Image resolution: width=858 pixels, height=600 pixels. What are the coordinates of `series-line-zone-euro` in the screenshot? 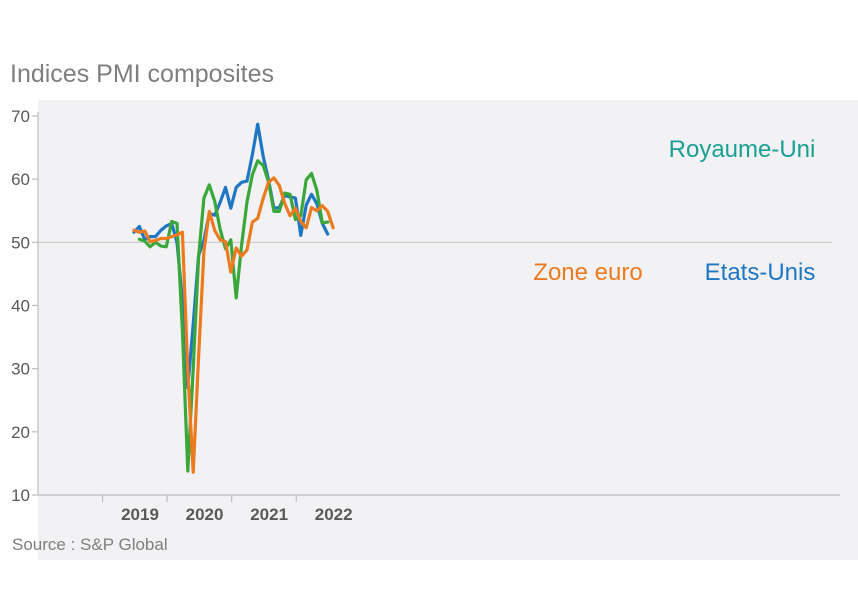 It's located at (233, 325).